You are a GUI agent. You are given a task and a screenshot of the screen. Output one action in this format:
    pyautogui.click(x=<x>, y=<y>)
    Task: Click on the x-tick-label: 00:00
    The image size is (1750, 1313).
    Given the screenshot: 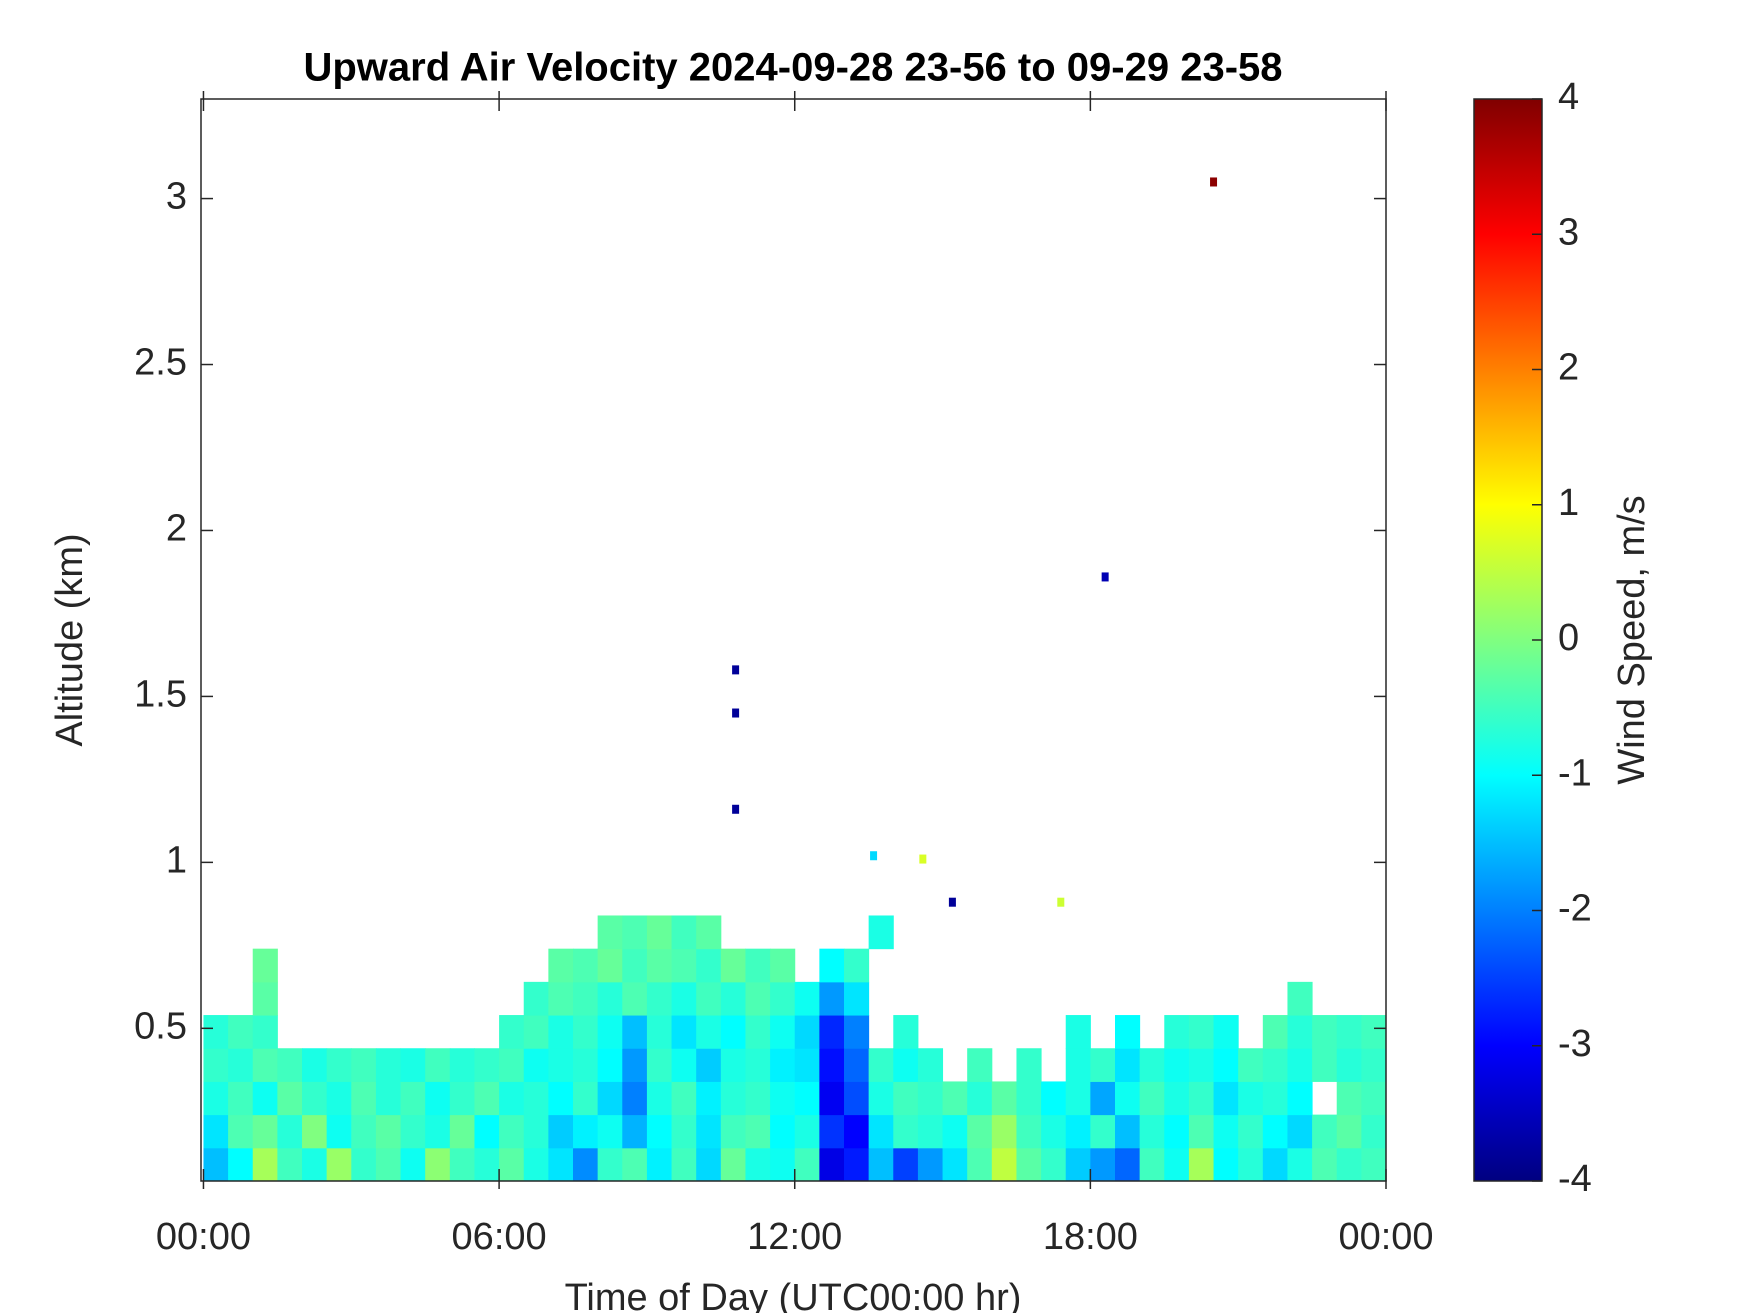 What is the action you would take?
    pyautogui.click(x=203, y=1237)
    